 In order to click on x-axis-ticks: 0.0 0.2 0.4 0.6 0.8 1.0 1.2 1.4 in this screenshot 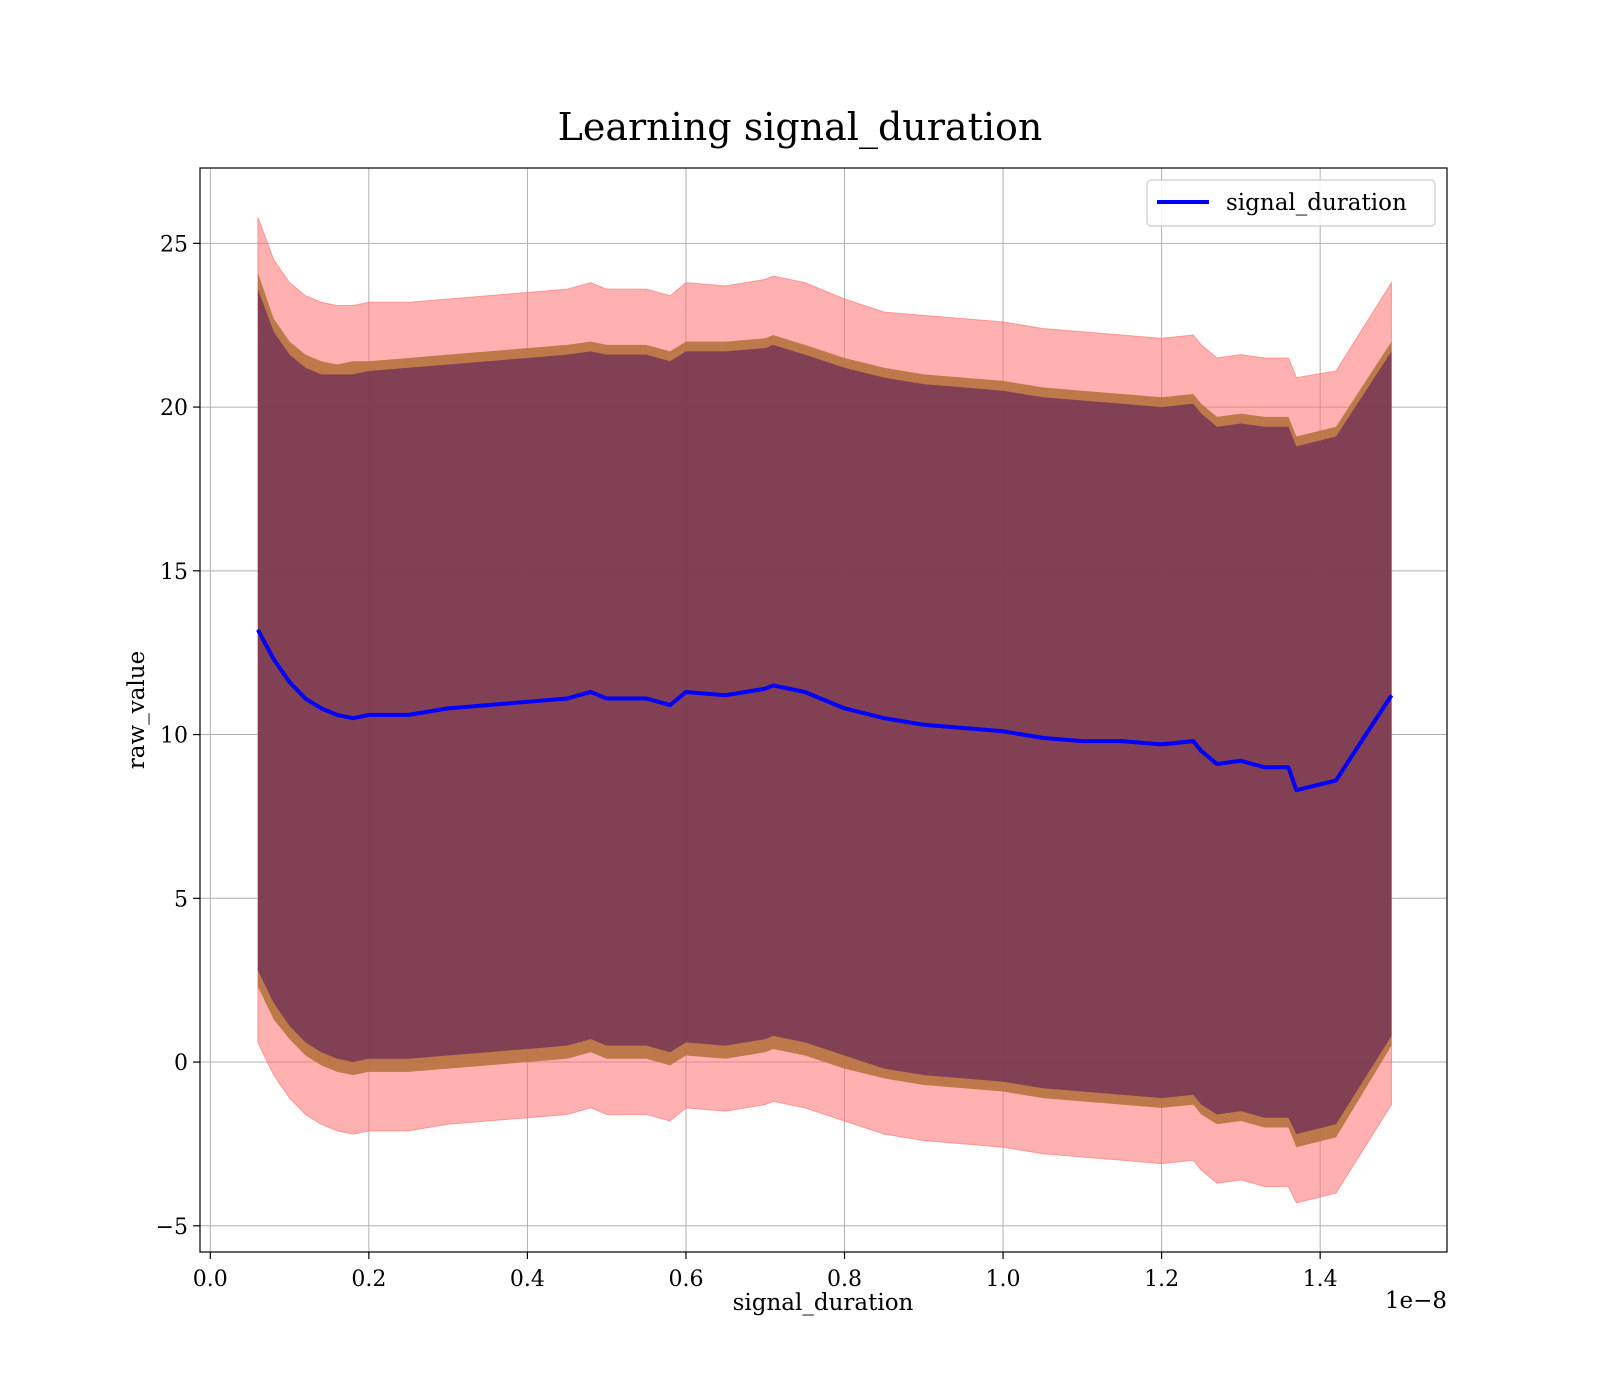, I will do `click(765, 1272)`.